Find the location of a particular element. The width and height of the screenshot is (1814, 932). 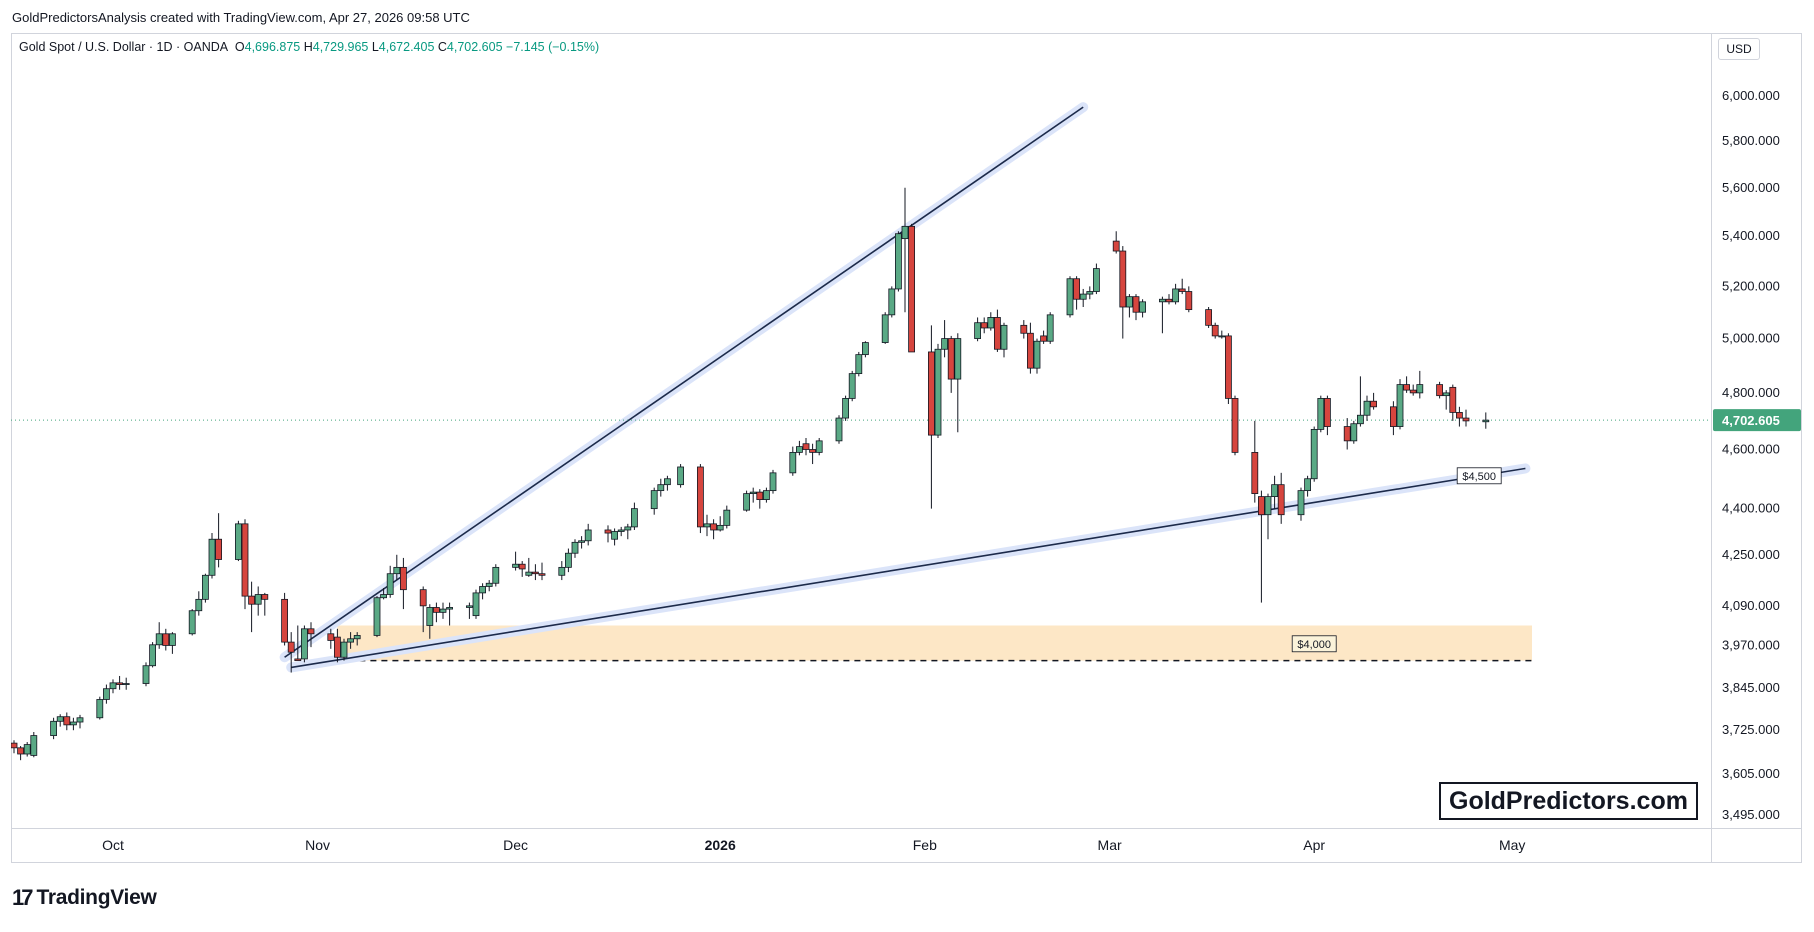

change-value: −7.145 (−0.15%) is located at coordinates (553, 47).